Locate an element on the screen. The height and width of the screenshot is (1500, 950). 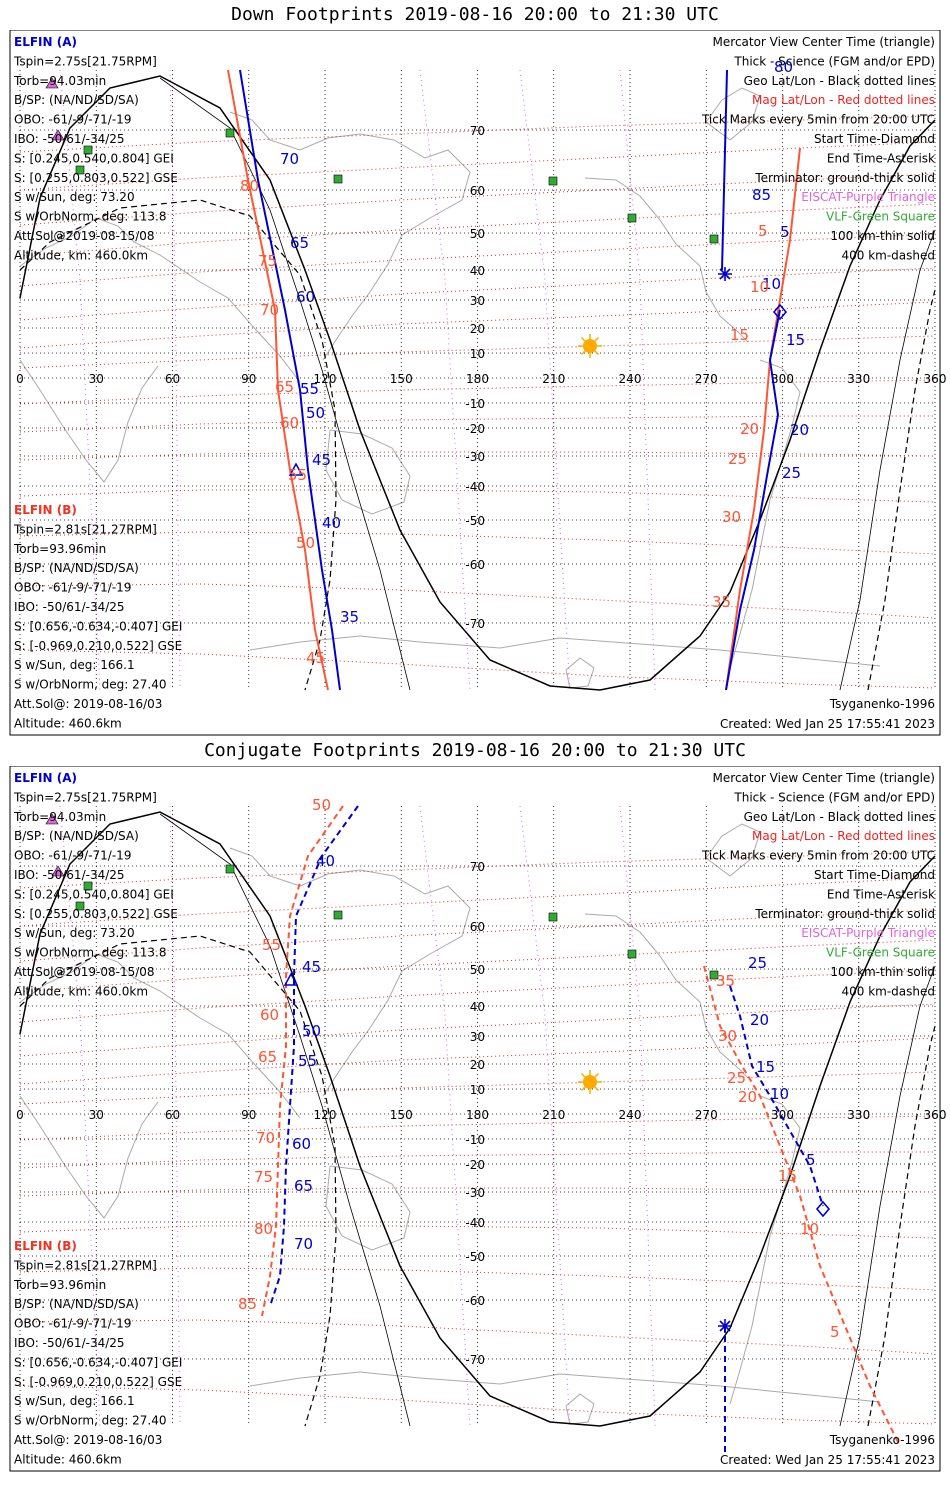
lat-tick-label: 10 is located at coordinates (477, 354).